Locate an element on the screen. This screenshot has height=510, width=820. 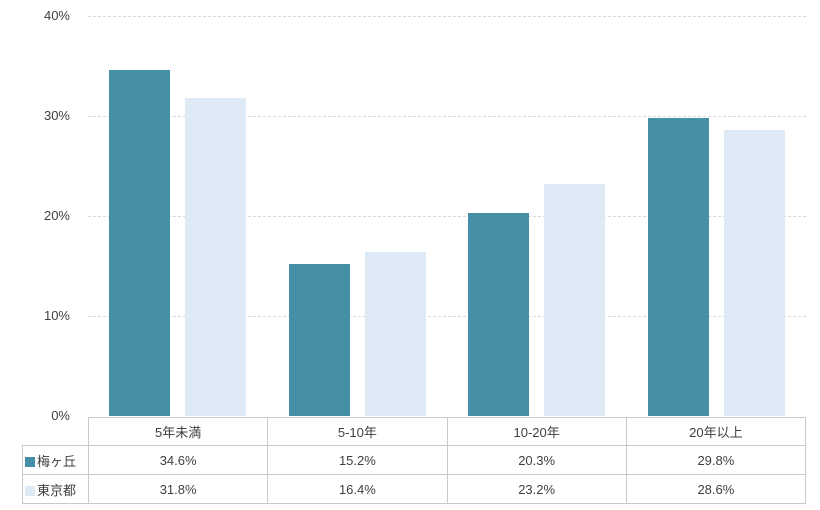
value-cell: 20.3% is located at coordinates (536, 460).